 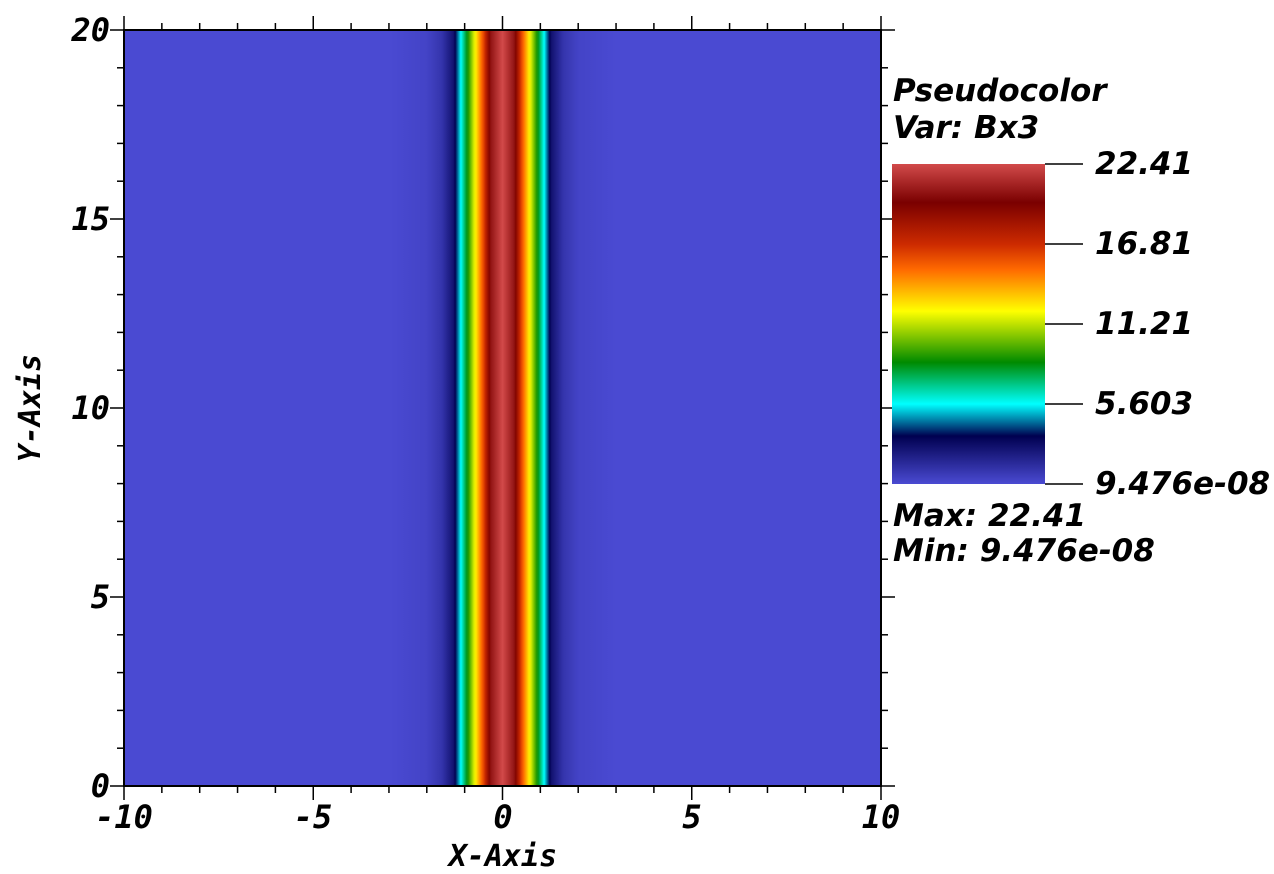 I want to click on x-tick-label: 10, so click(x=881, y=817).